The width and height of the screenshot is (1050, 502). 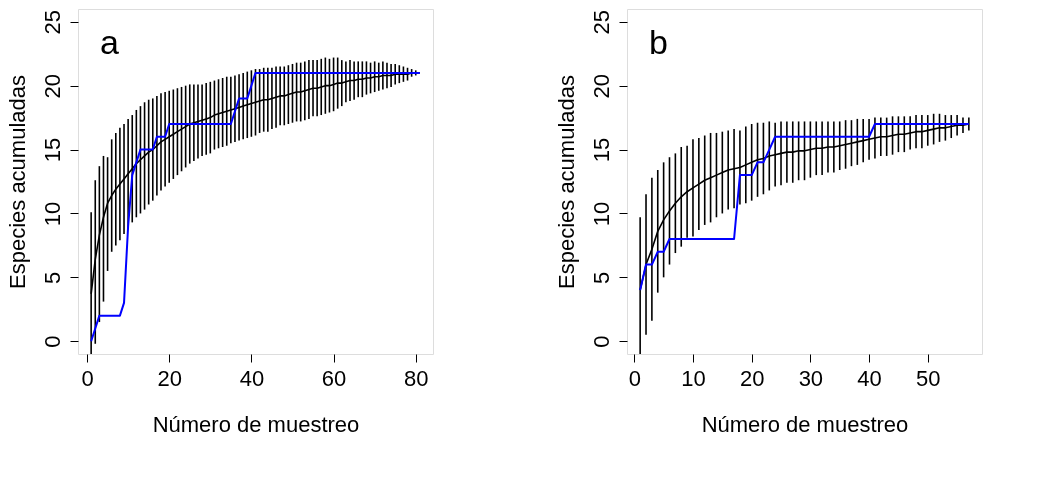 What do you see at coordinates (658, 42) in the screenshot?
I see `annotation: b` at bounding box center [658, 42].